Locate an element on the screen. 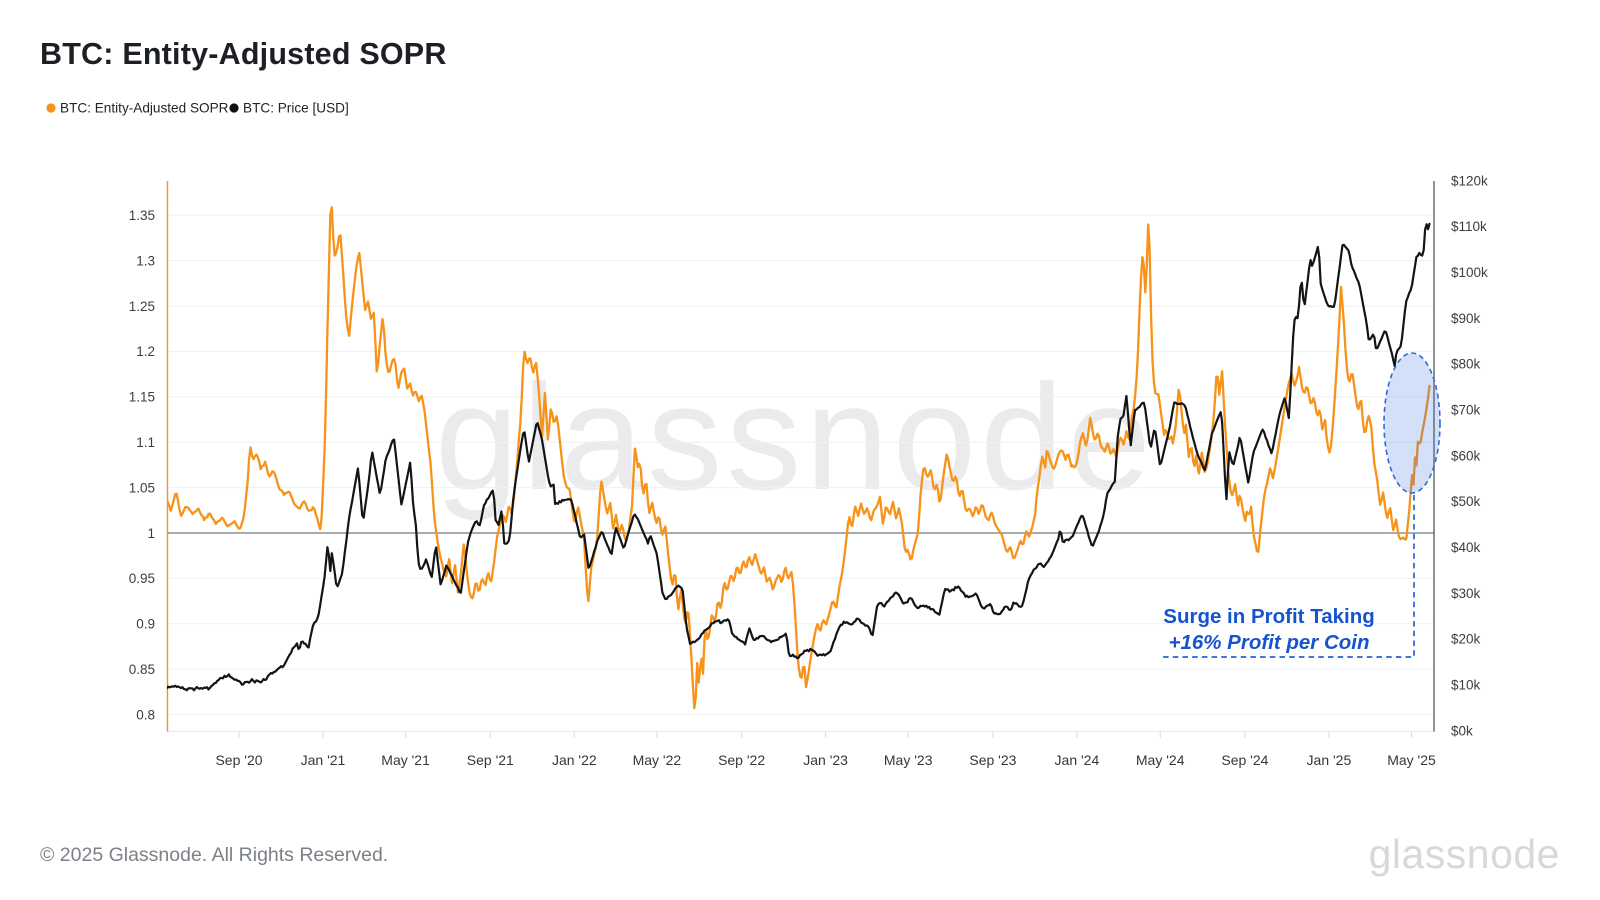 The image size is (1600, 900). svg-text: Sep '23 is located at coordinates (992, 760).